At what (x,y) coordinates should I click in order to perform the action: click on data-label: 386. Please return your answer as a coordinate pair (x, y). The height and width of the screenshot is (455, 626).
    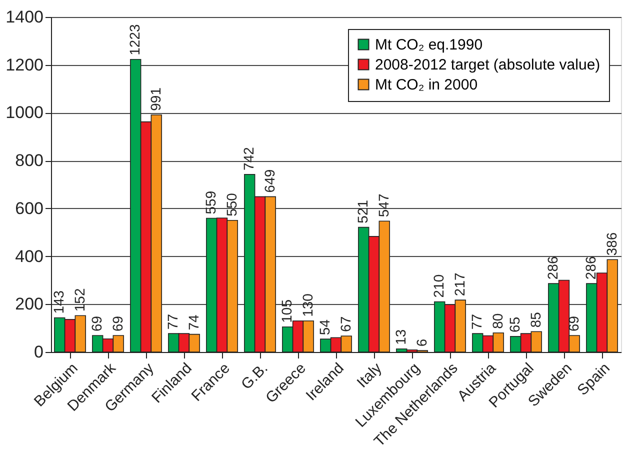
    Looking at the image, I should click on (611, 244).